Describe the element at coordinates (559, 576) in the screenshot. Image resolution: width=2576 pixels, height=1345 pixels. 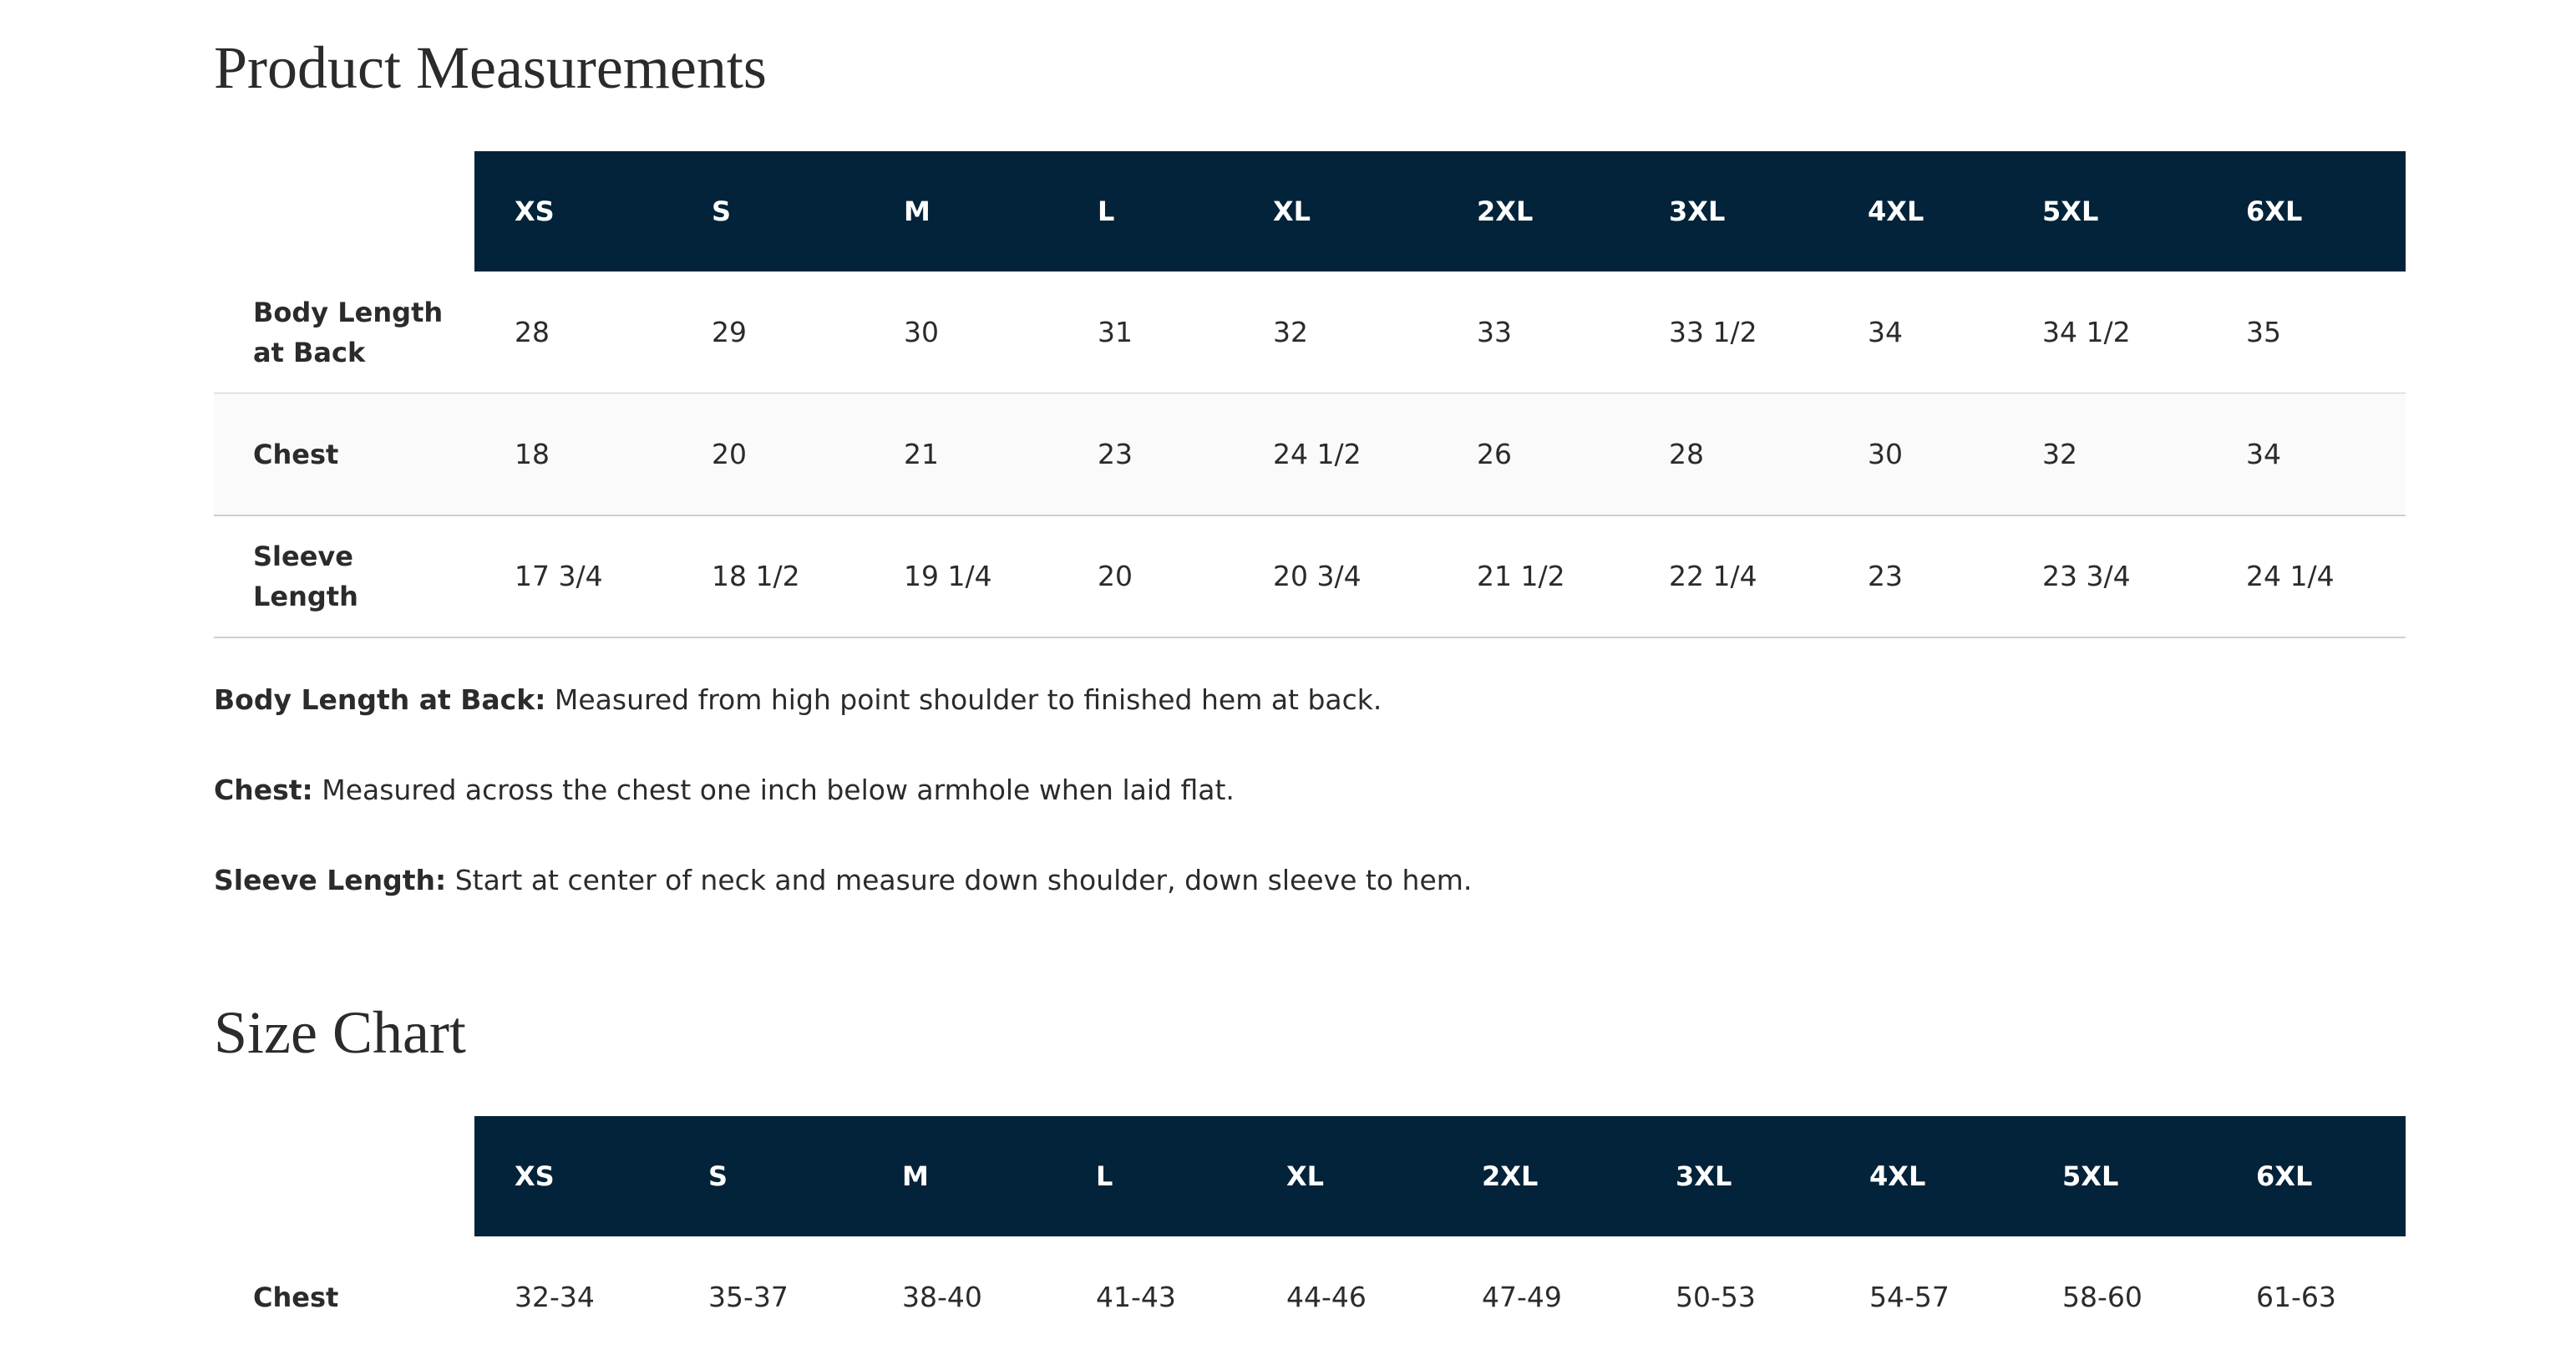
I see `cell: 17 3/4` at that location.